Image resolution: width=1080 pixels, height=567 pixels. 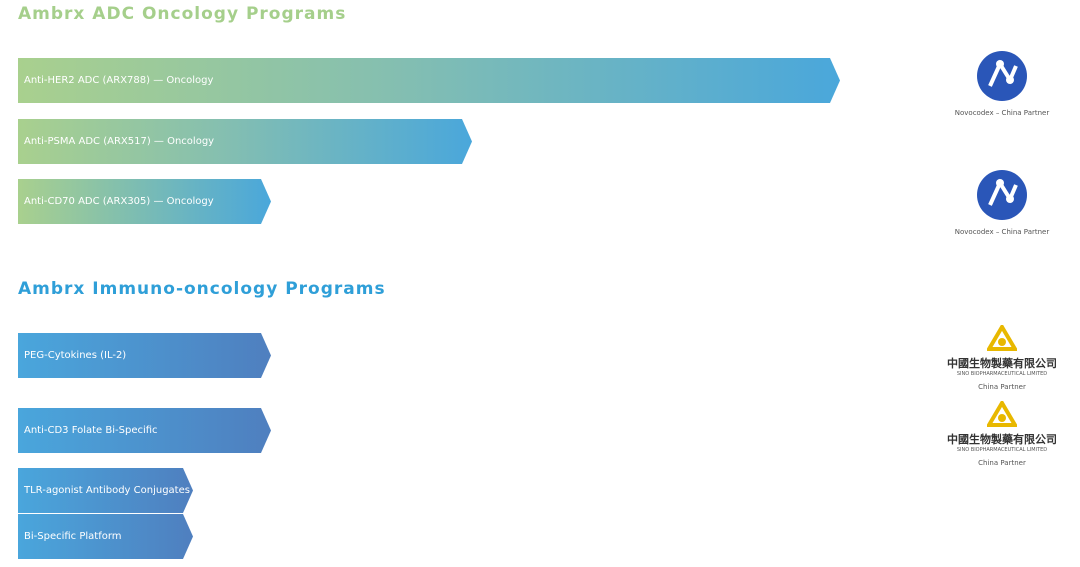 I want to click on program-bar: Bi-Specific Platform, so click(x=105, y=536).